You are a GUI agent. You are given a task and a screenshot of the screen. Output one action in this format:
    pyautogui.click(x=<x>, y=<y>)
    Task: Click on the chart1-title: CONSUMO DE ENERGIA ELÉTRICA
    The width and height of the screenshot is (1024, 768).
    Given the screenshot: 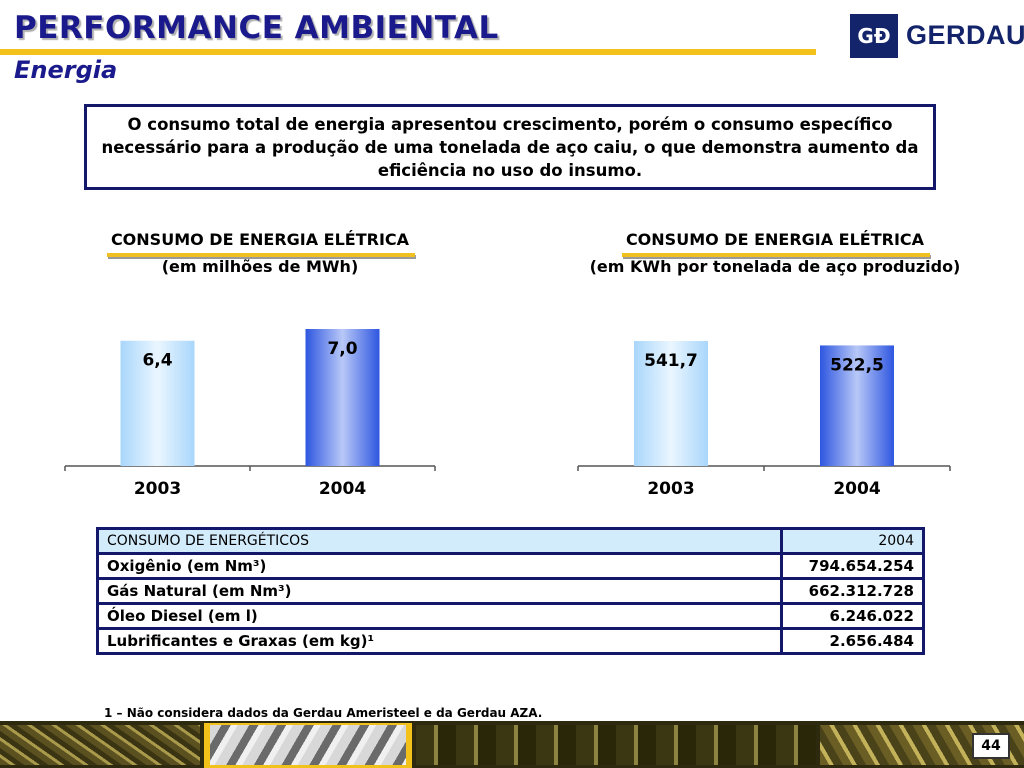 What is the action you would take?
    pyautogui.click(x=261, y=243)
    